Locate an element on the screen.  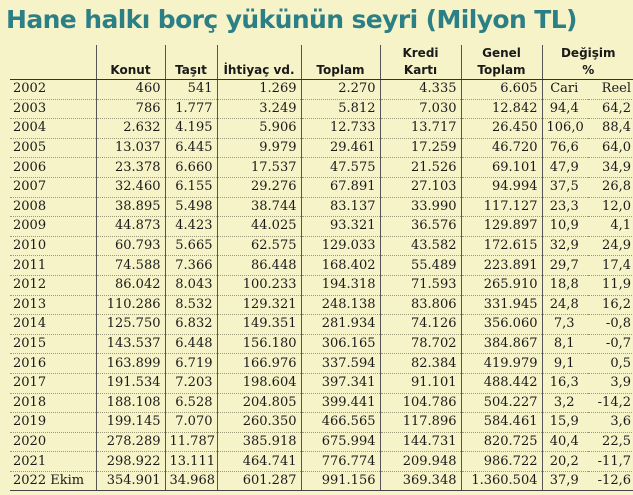
cell-degisim-reel: 26,8 is located at coordinates (610, 187).